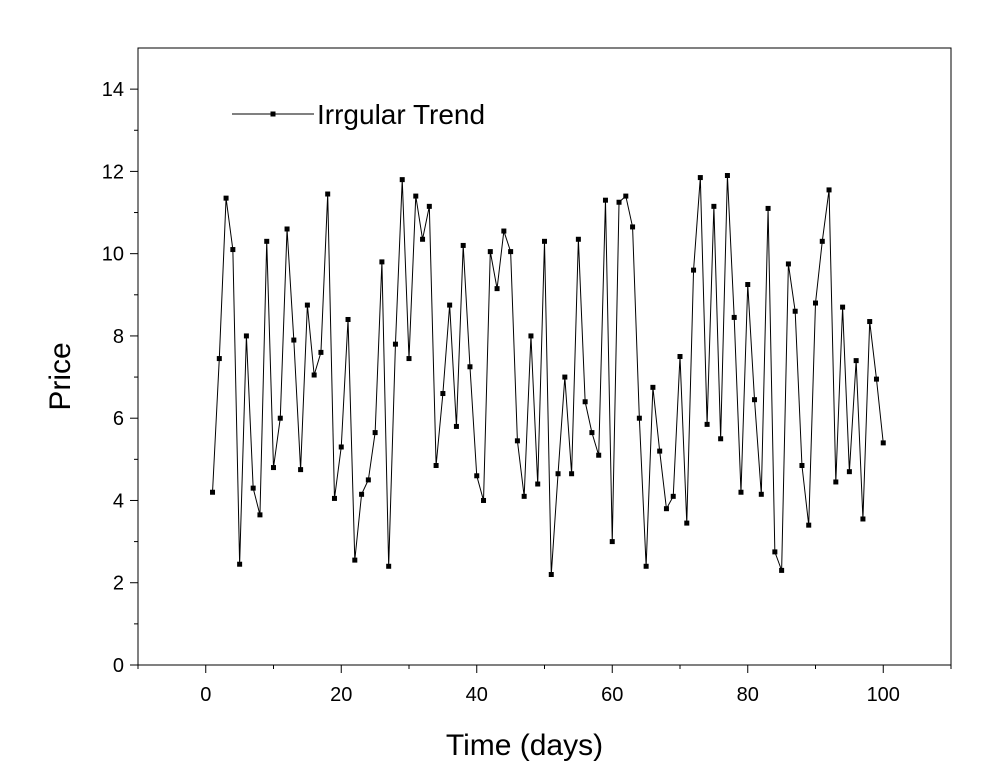 This screenshot has height=776, width=989. Describe the element at coordinates (477, 695) in the screenshot. I see `x-tick-label: 40` at that location.